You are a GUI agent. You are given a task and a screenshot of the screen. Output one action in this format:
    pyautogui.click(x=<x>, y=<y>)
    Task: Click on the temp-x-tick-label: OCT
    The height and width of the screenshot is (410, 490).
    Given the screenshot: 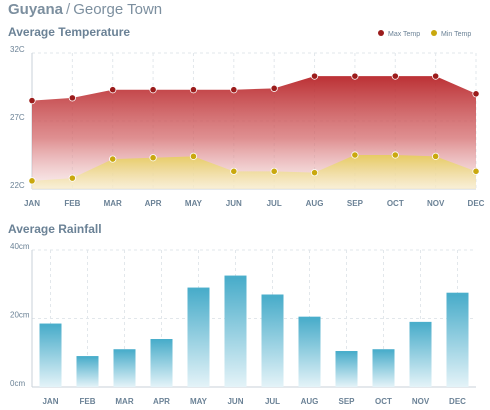 What is the action you would take?
    pyautogui.click(x=395, y=203)
    